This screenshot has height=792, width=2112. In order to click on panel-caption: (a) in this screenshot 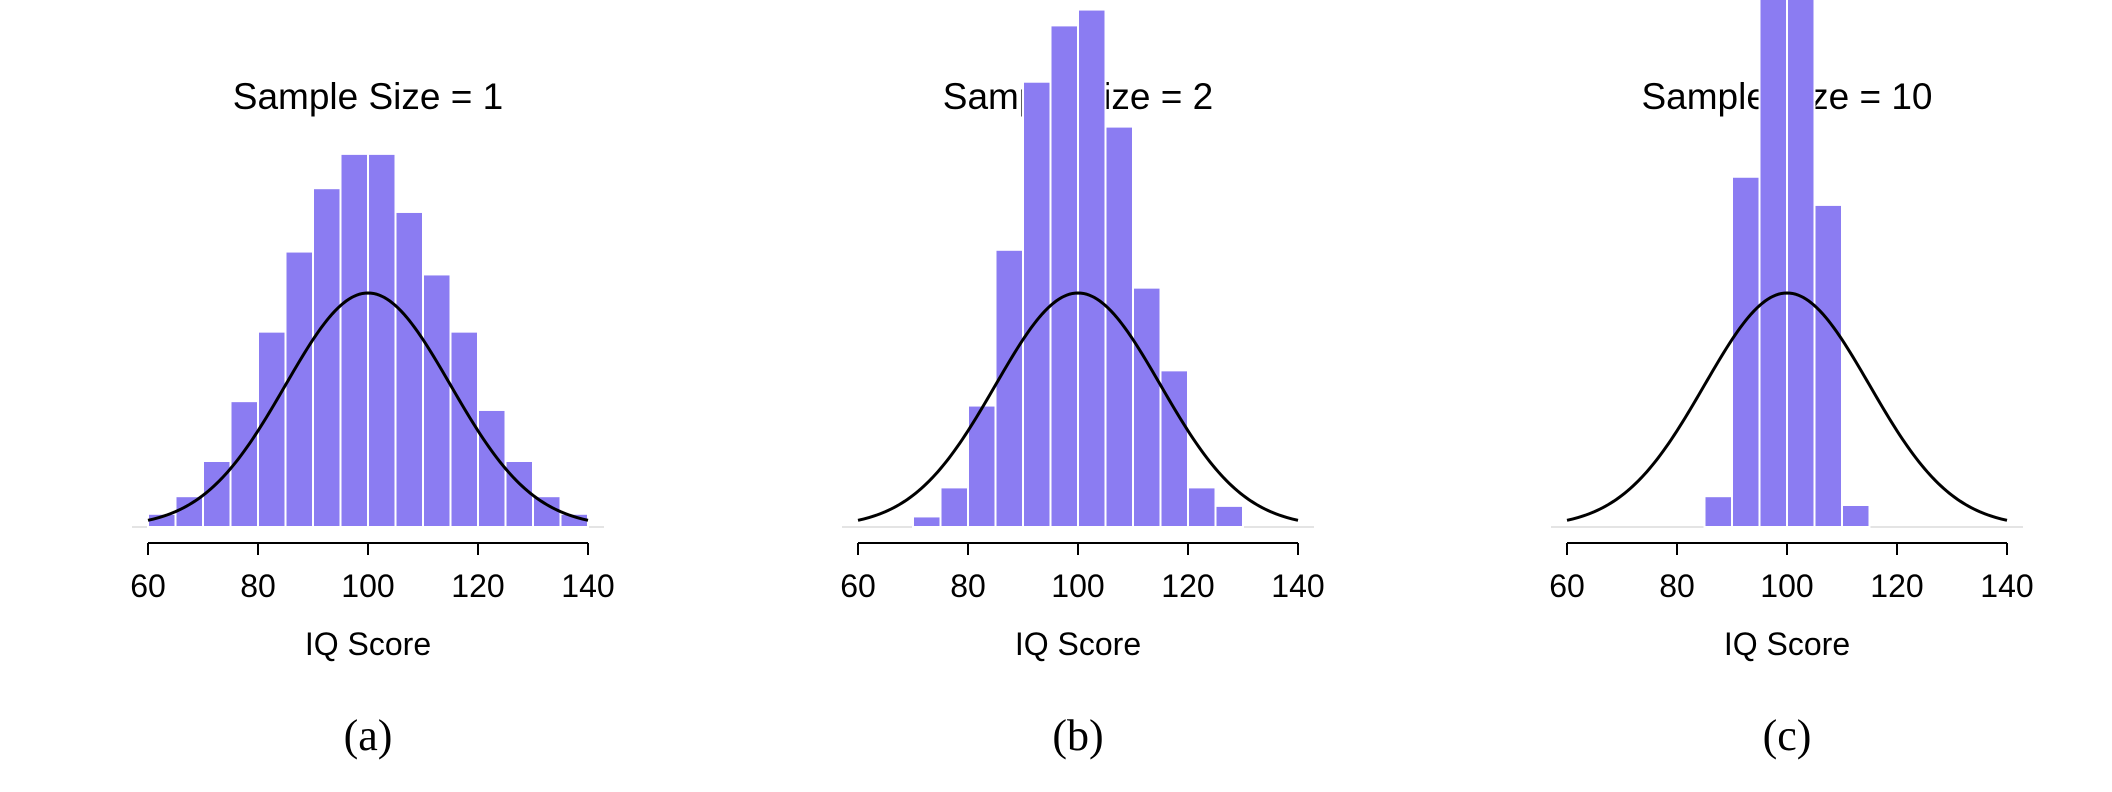, I will do `click(368, 735)`.